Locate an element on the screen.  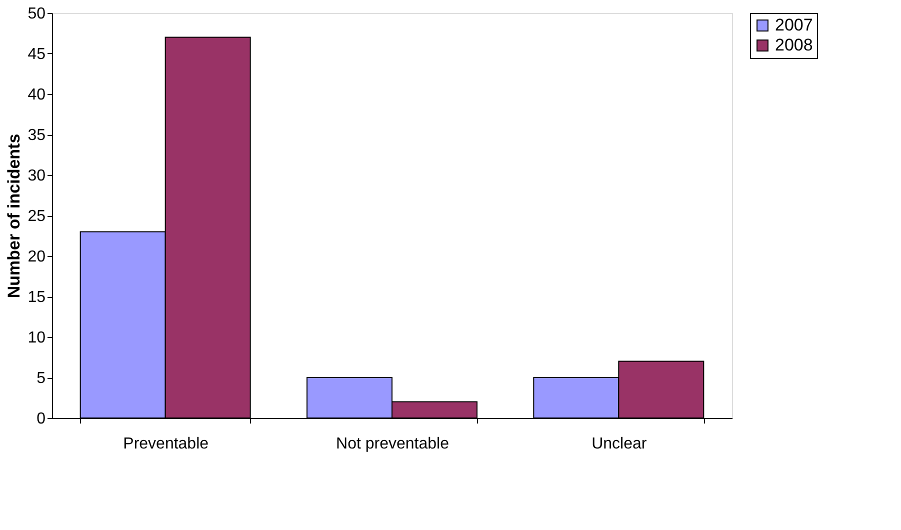
y-tick-label: 5 is located at coordinates (41, 378).